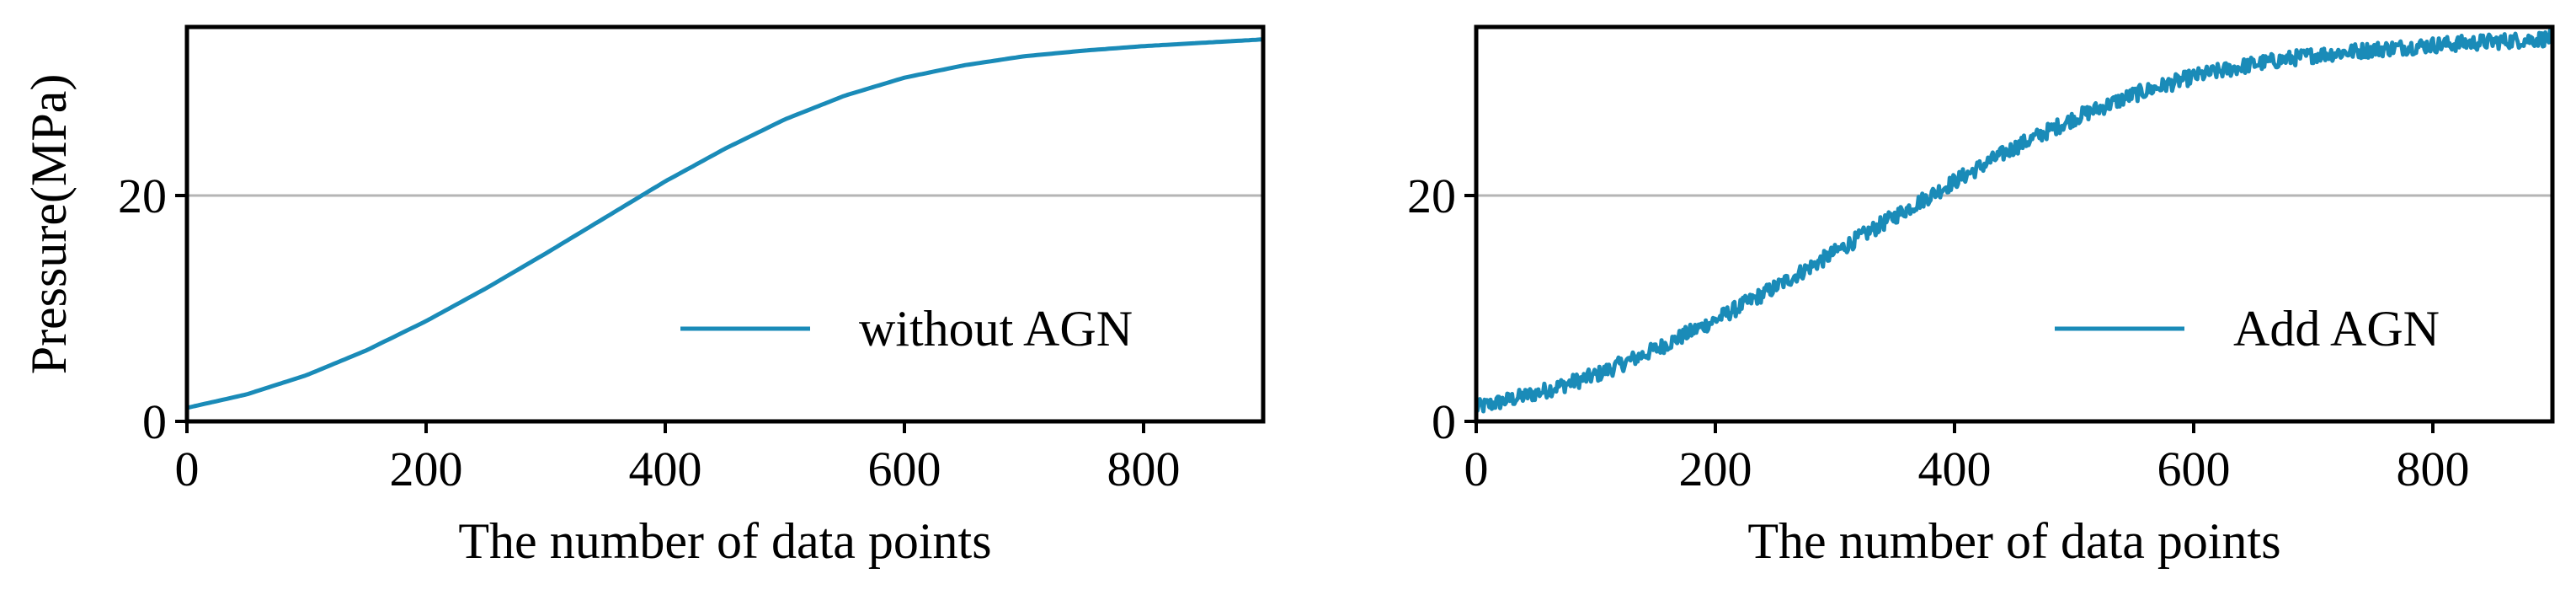 This screenshot has height=595, width=2576. What do you see at coordinates (996, 328) in the screenshot?
I see `legend-label: without AGN` at bounding box center [996, 328].